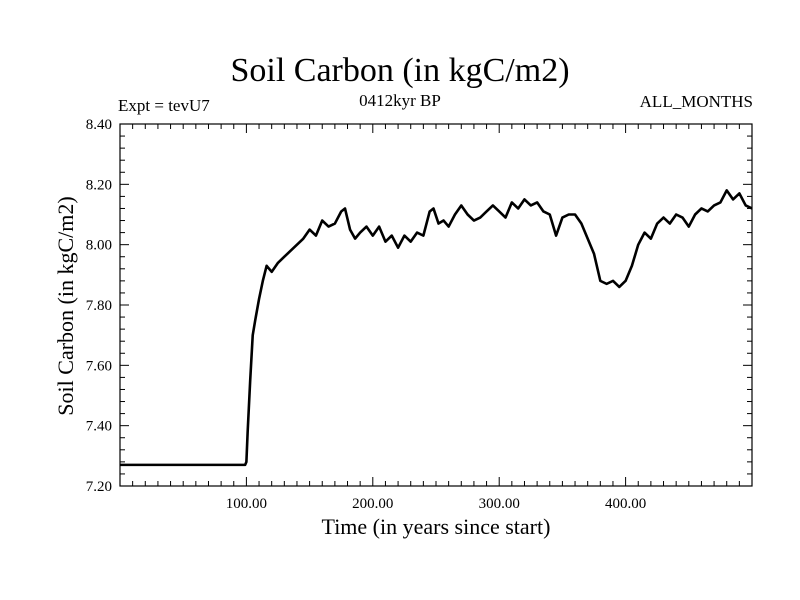 The width and height of the screenshot is (800, 600). What do you see at coordinates (436, 526) in the screenshot?
I see `x-axis-label: Time (in years since start)` at bounding box center [436, 526].